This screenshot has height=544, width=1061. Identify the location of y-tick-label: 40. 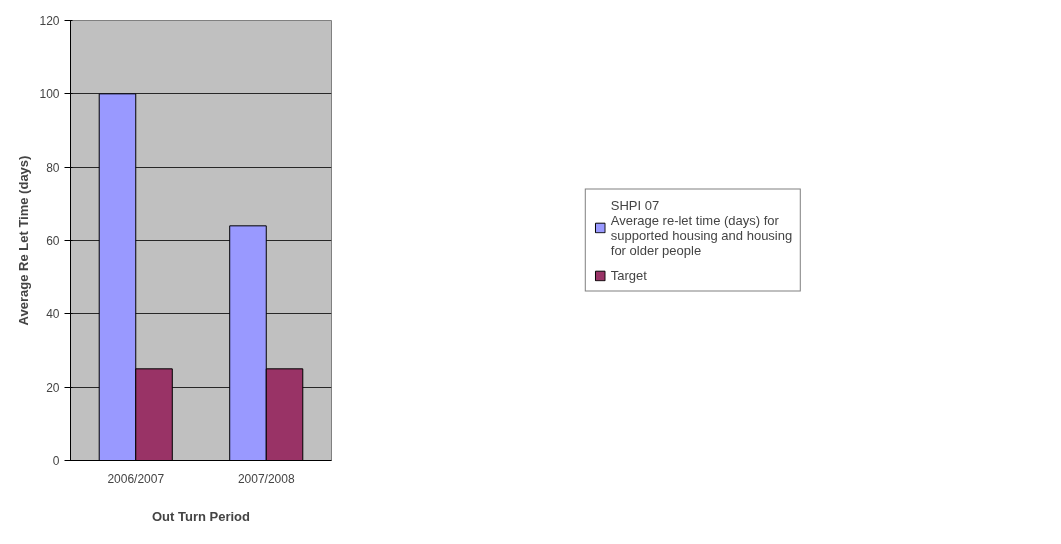
(53, 314).